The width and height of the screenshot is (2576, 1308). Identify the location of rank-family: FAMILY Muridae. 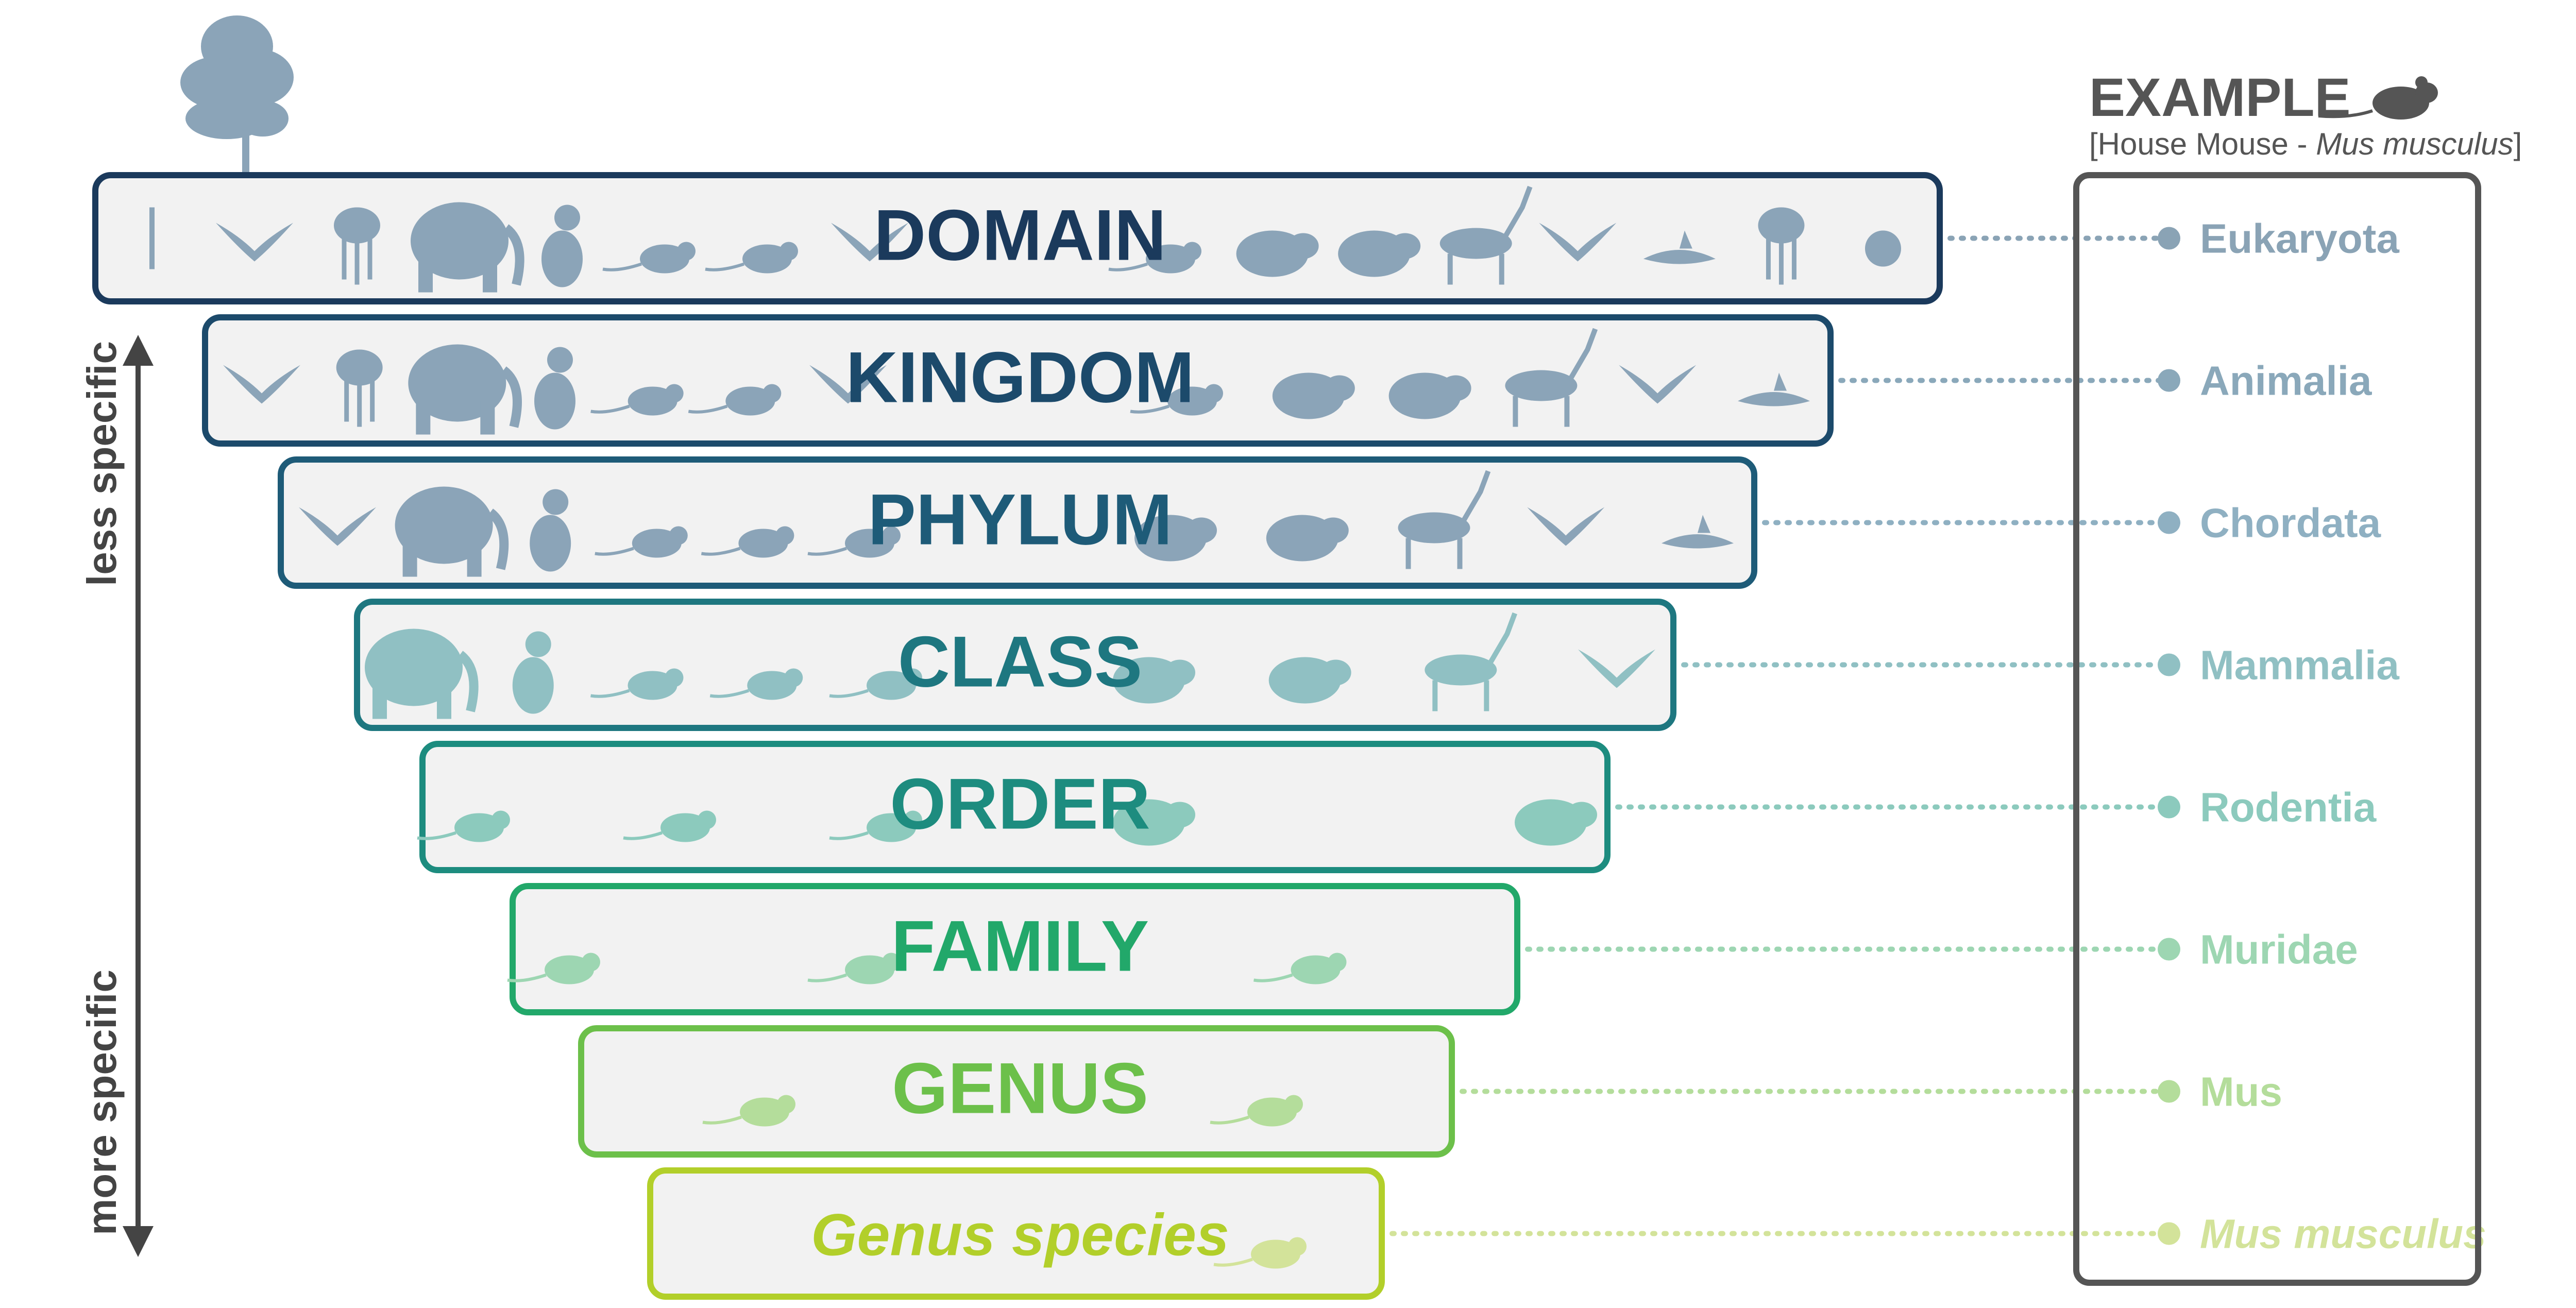
(1432, 949).